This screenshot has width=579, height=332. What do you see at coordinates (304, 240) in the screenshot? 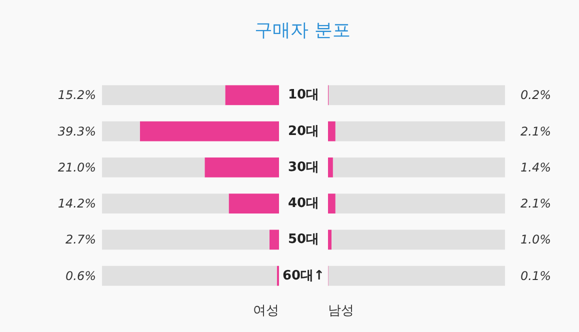
I see `y-tick-label: 50대` at bounding box center [304, 240].